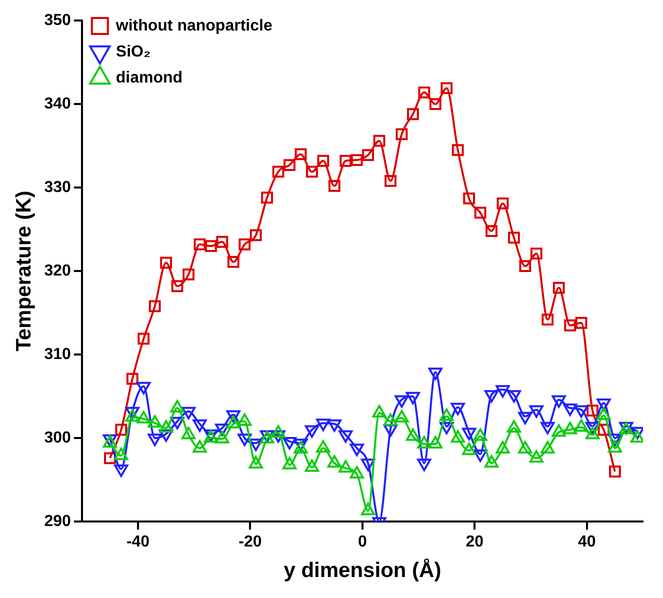  I want to click on legend-label: diamond, so click(149, 77).